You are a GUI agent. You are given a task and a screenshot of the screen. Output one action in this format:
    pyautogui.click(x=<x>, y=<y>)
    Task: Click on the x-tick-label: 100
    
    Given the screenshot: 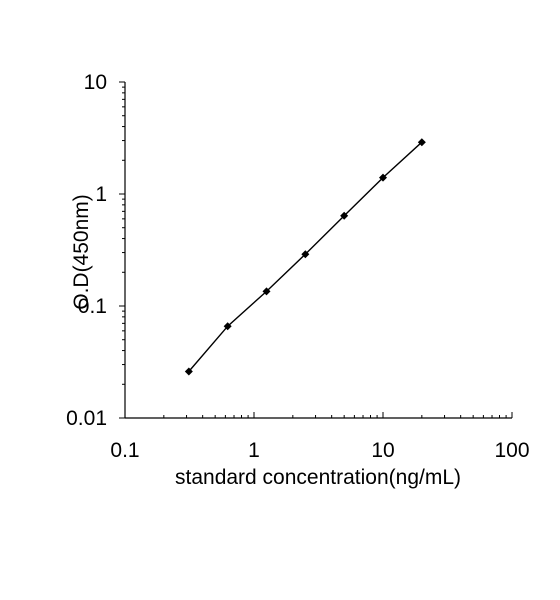 What is the action you would take?
    pyautogui.click(x=511, y=450)
    